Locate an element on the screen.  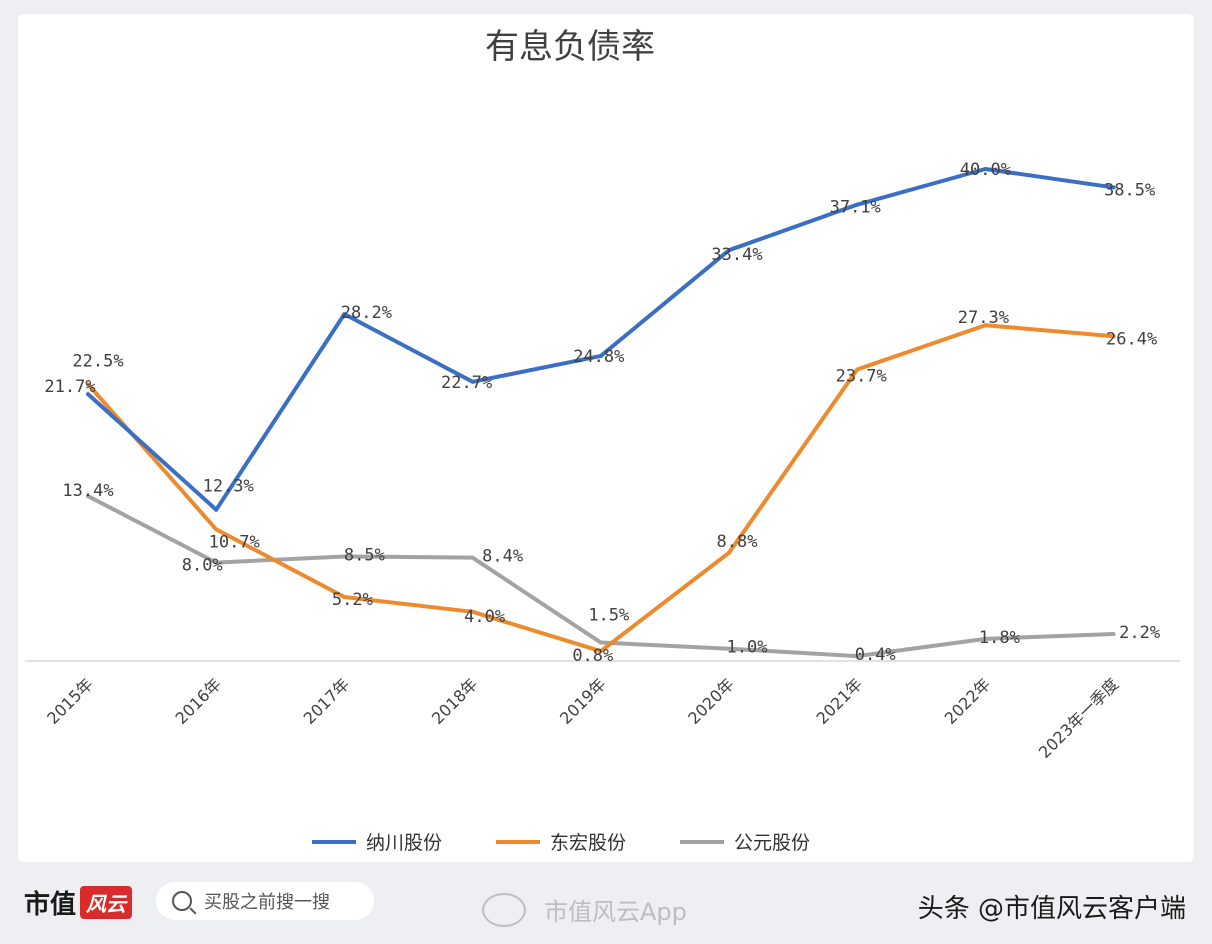
data-label-nachuan-7: 40.0% is located at coordinates (985, 170).